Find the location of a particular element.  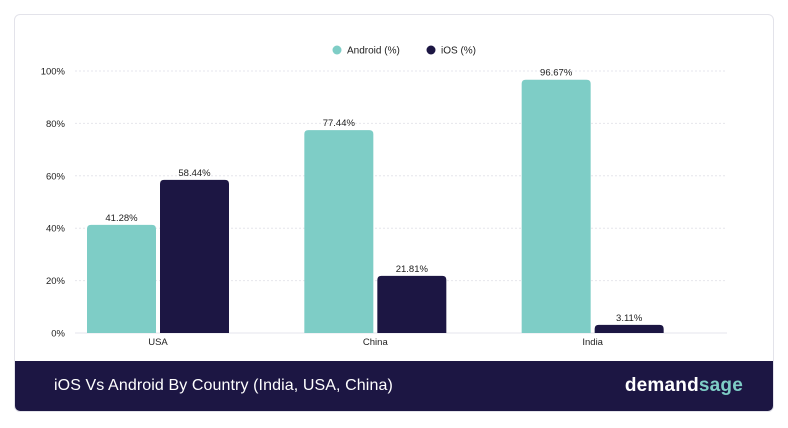

data-label: 77.44% is located at coordinates (339, 123).